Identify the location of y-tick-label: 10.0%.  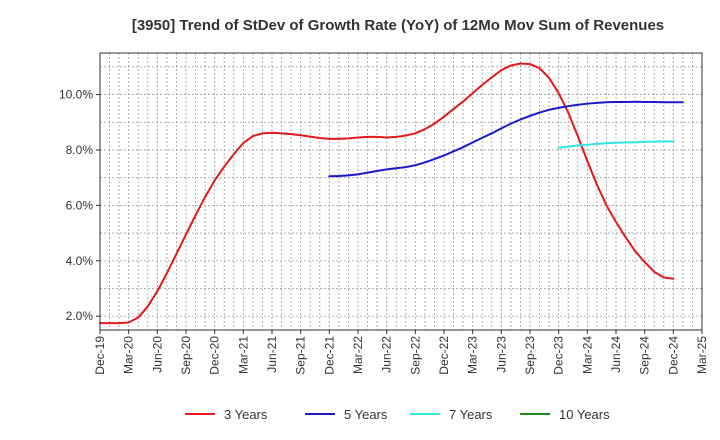
(76, 95).